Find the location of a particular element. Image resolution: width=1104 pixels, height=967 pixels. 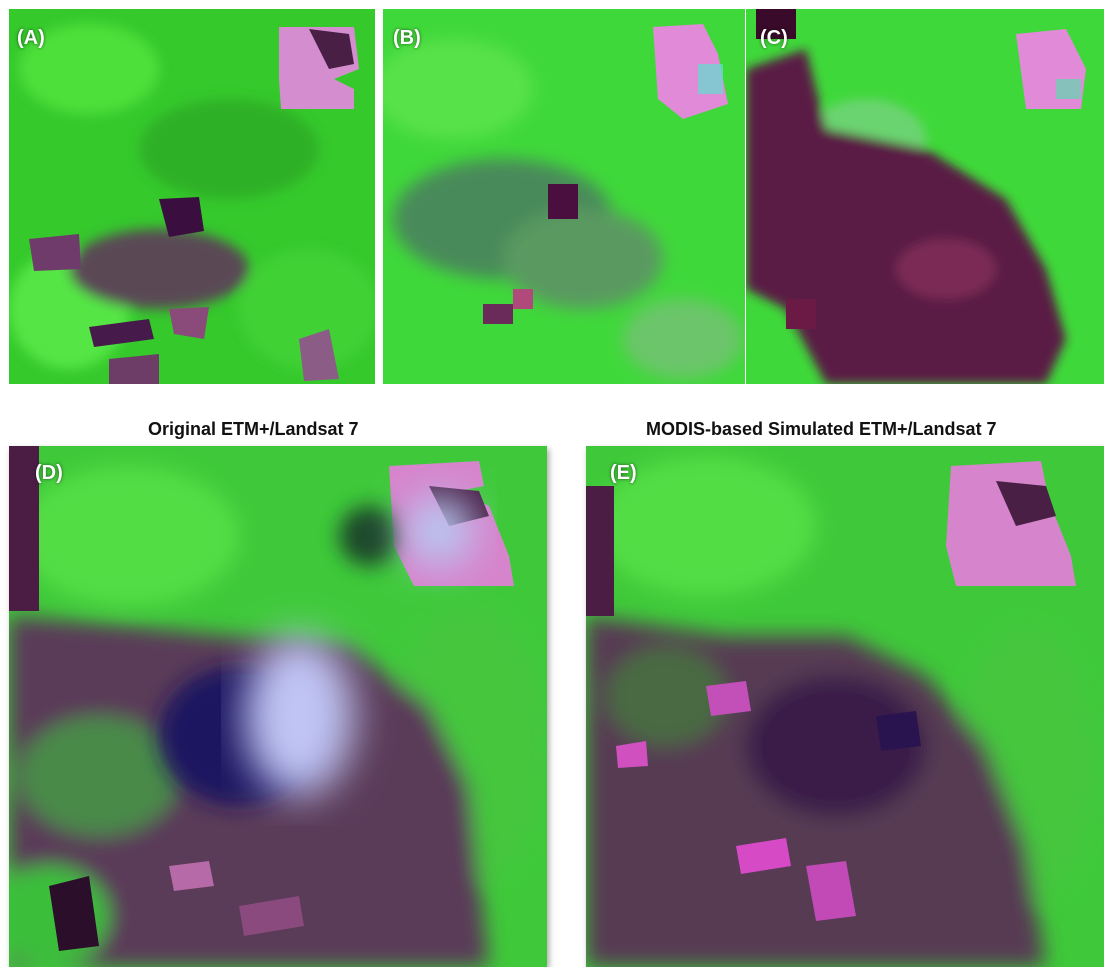

panel-c-image: (C) is located at coordinates (925, 196).